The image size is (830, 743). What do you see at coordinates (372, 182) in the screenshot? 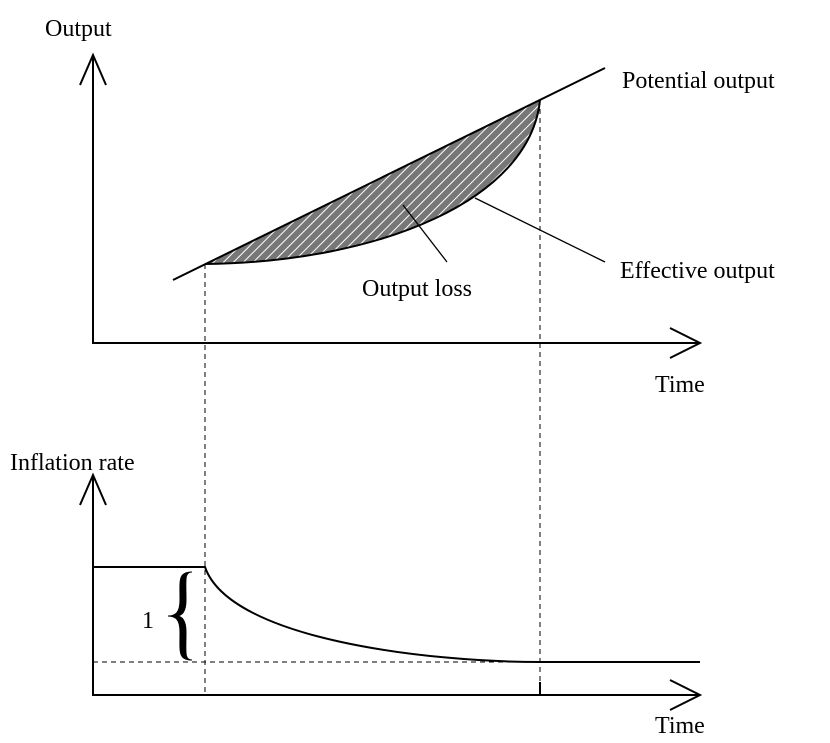
I see `effective-output-curve` at bounding box center [372, 182].